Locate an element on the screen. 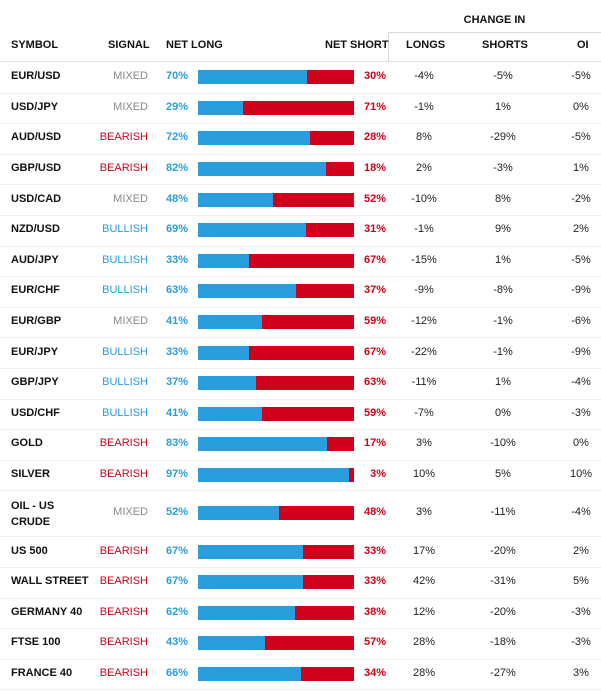 The height and width of the screenshot is (695, 601). symbol-cell: GERMANY 40 is located at coordinates (47, 611).